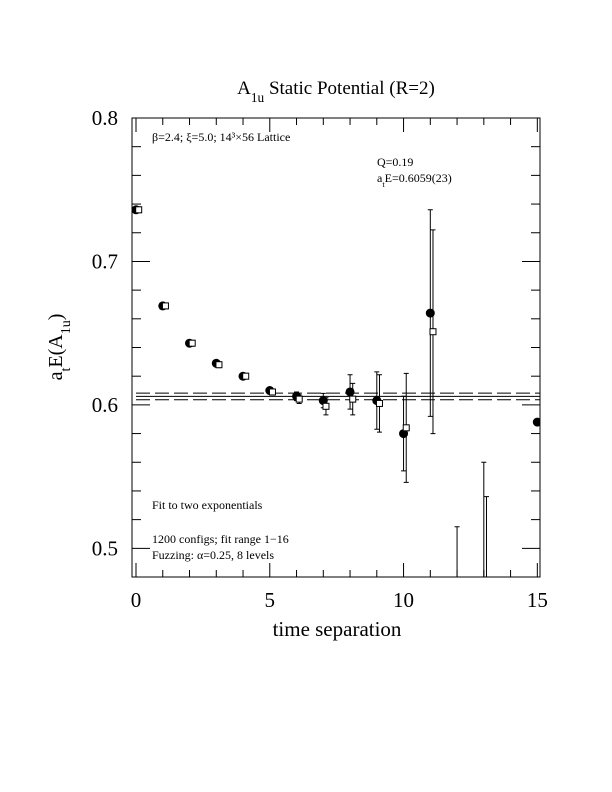 This screenshot has width=612, height=792. What do you see at coordinates (56, 317) in the screenshot?
I see `text-part: )` at bounding box center [56, 317].